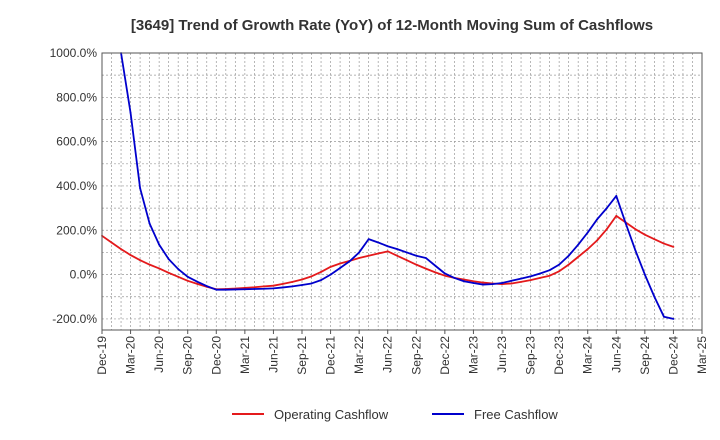 Image resolution: width=720 pixels, height=440 pixels. Describe the element at coordinates (645, 355) in the screenshot. I see `x-tick-label: Sep-24` at that location.